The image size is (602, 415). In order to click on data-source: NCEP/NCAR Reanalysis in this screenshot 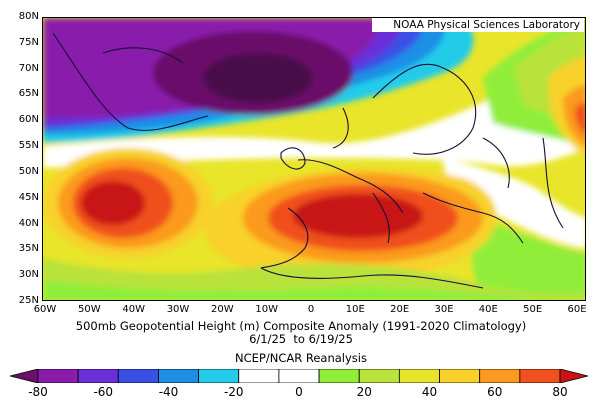, I will do `click(301, 358)`.